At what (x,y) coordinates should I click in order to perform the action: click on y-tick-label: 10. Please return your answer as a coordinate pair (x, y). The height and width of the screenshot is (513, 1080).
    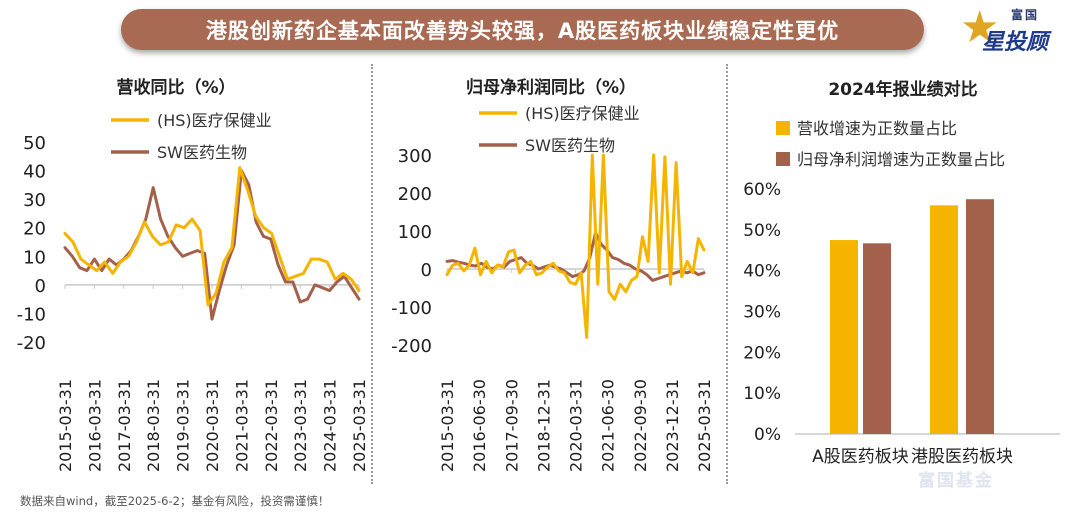
    Looking at the image, I should click on (34, 257).